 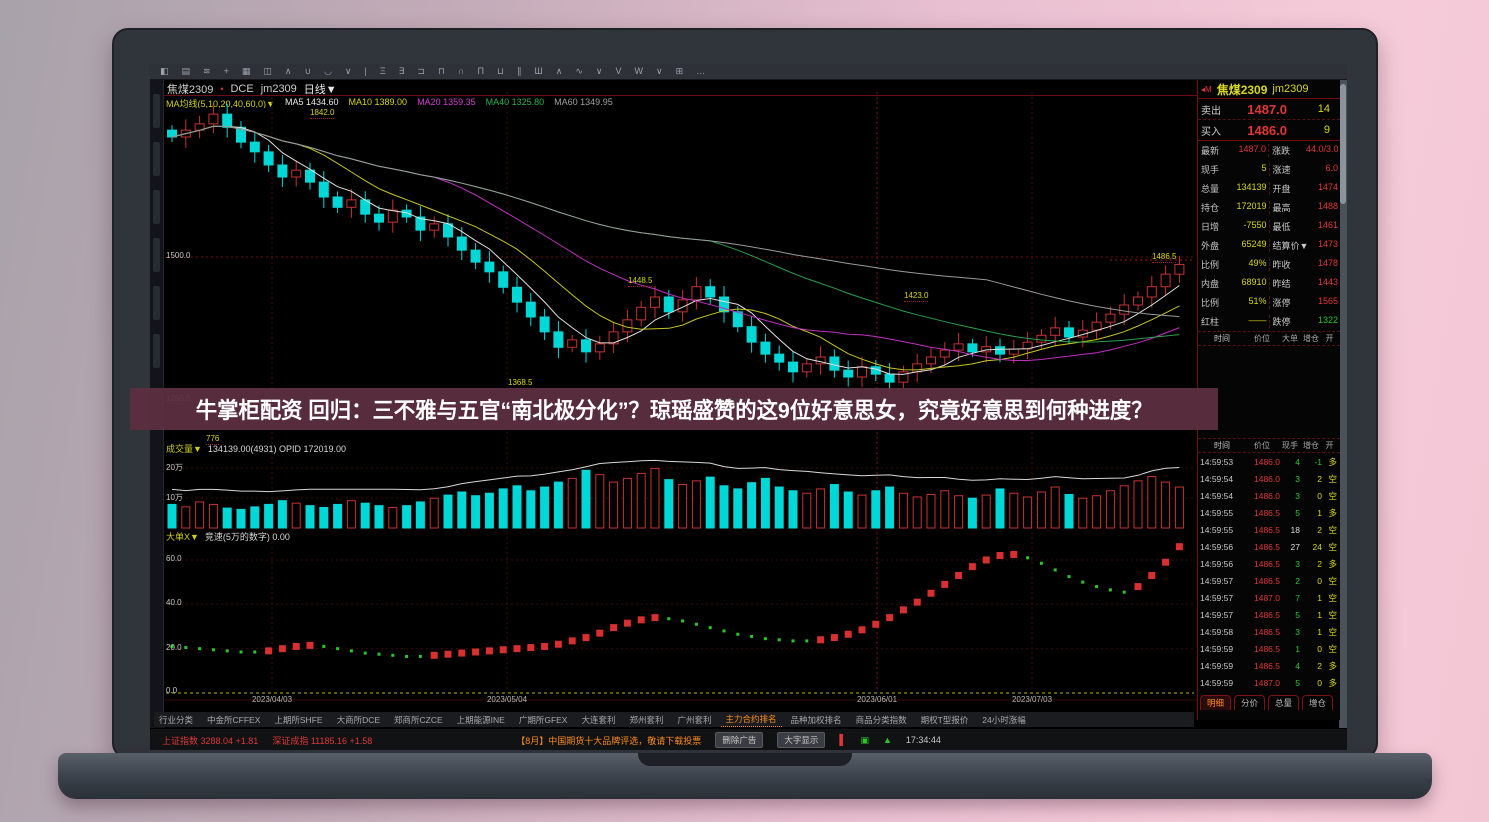 I want to click on toolbar-icon: ◧, so click(x=164, y=71).